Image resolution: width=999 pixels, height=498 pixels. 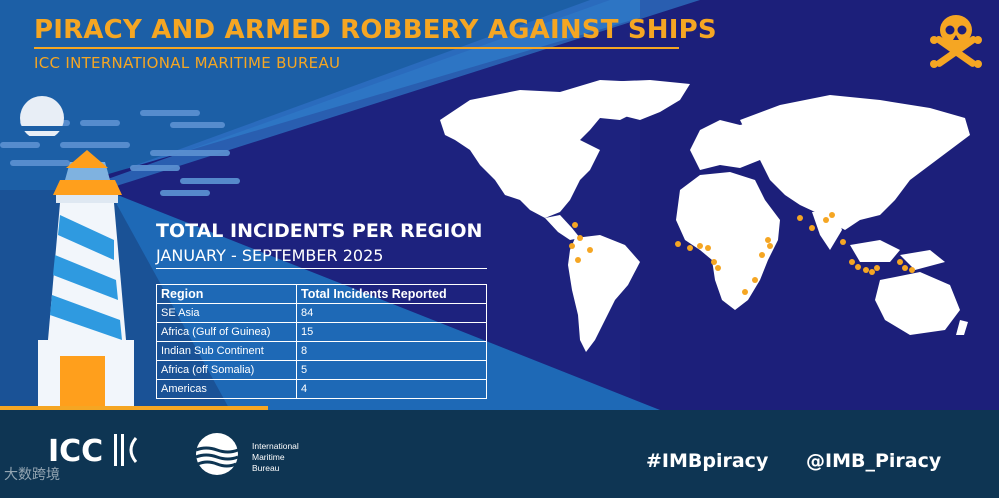 What do you see at coordinates (391, 313) in the screenshot?
I see `total-cell: 84` at bounding box center [391, 313].